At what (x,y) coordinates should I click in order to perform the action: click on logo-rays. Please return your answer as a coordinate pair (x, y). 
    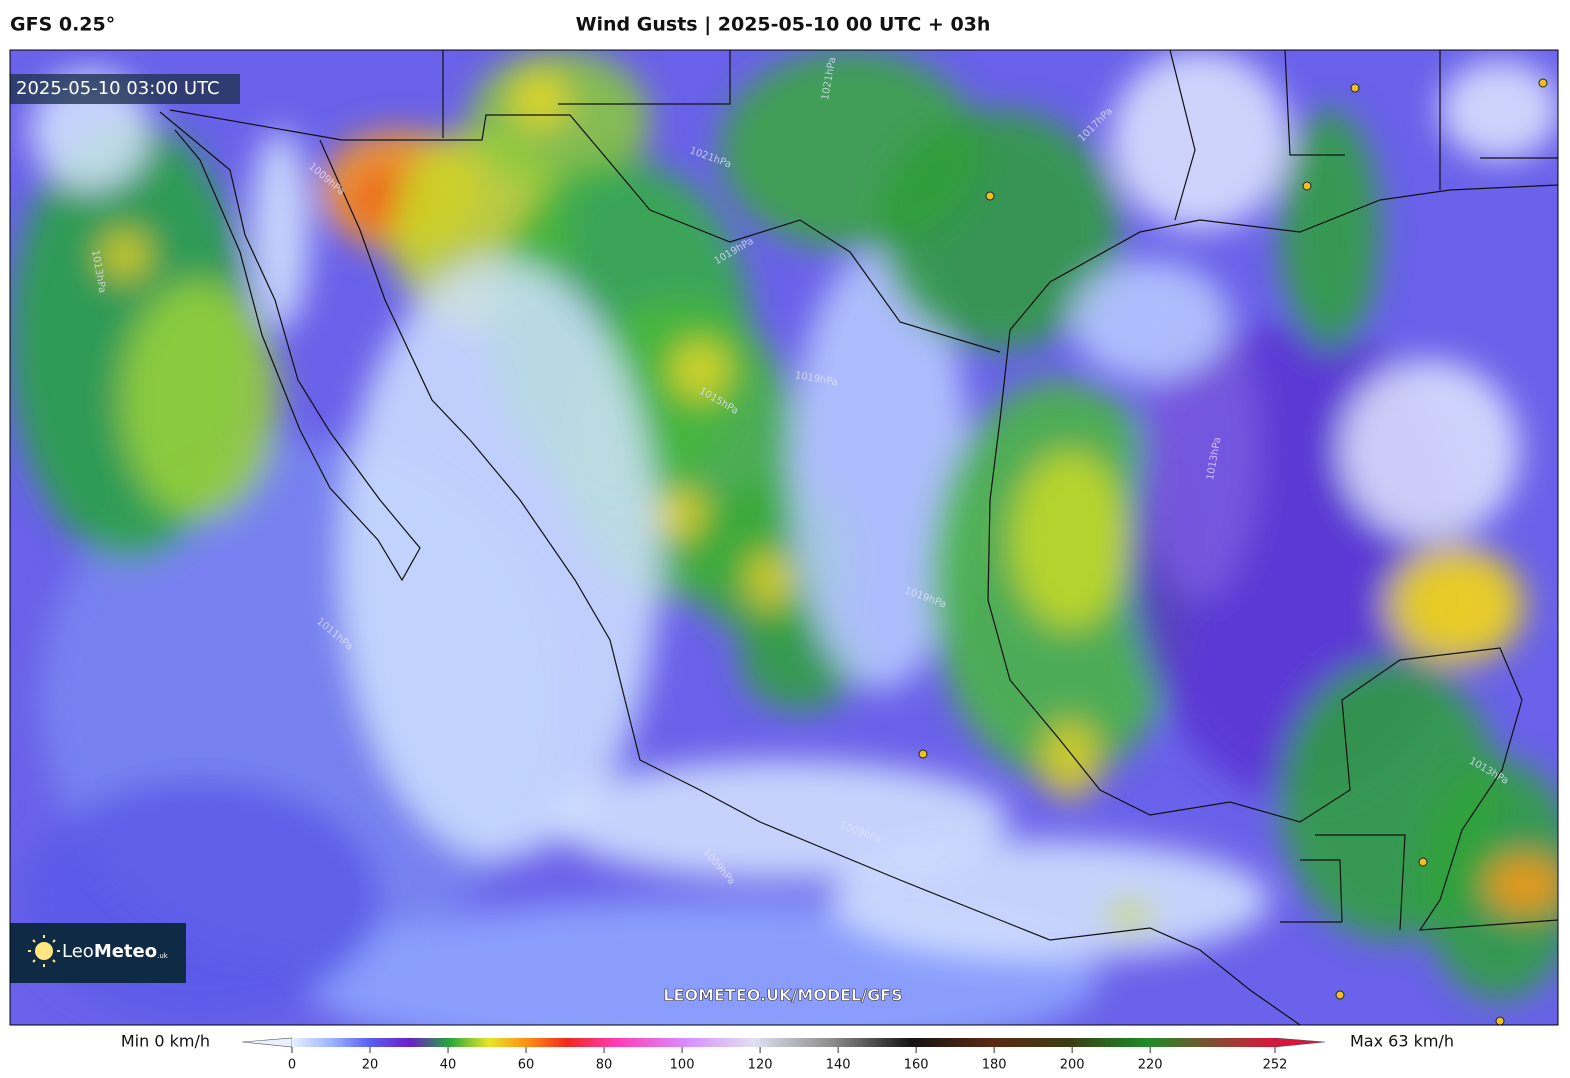
    Looking at the image, I should click on (44, 951).